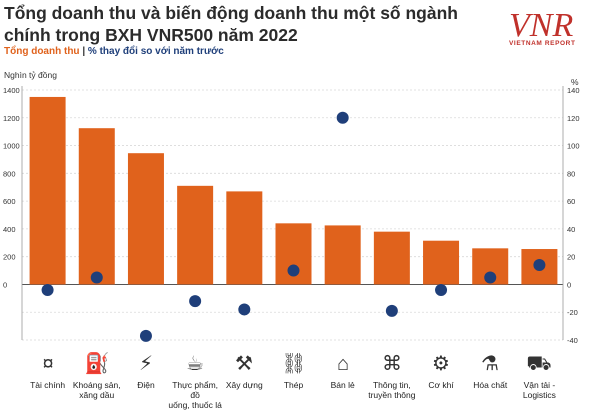 The width and height of the screenshot is (591, 418). I want to click on category-label: Hóa chất, so click(490, 385).